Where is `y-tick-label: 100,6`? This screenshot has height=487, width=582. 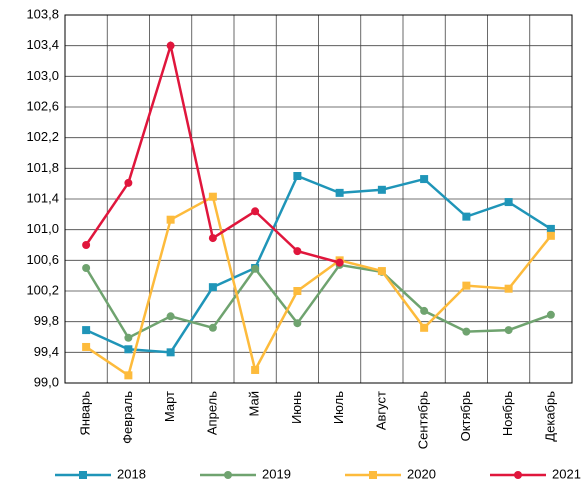
y-tick-label: 100,6 is located at coordinates (42, 259).